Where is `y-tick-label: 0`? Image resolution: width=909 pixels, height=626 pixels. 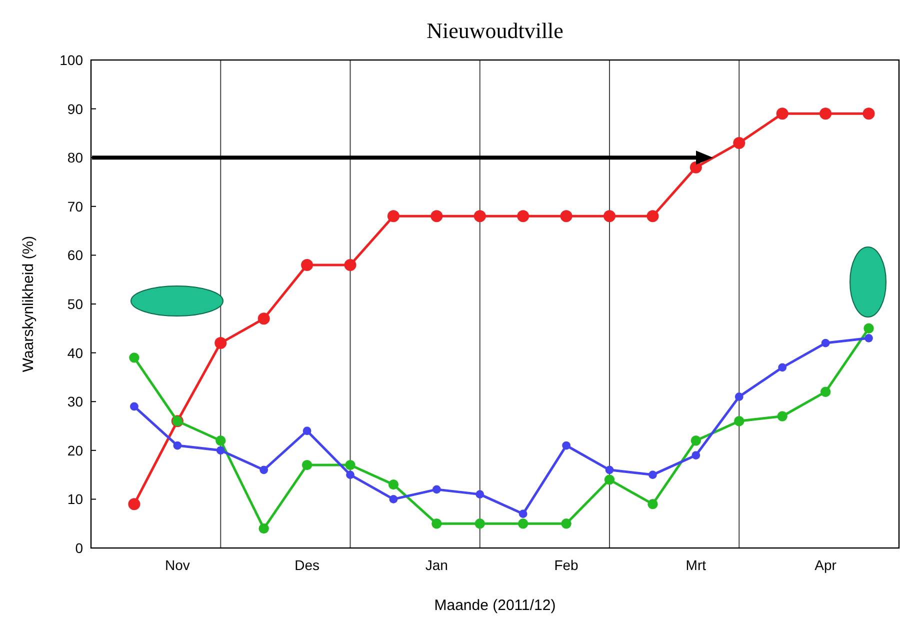
y-tick-label: 0 is located at coordinates (79, 548).